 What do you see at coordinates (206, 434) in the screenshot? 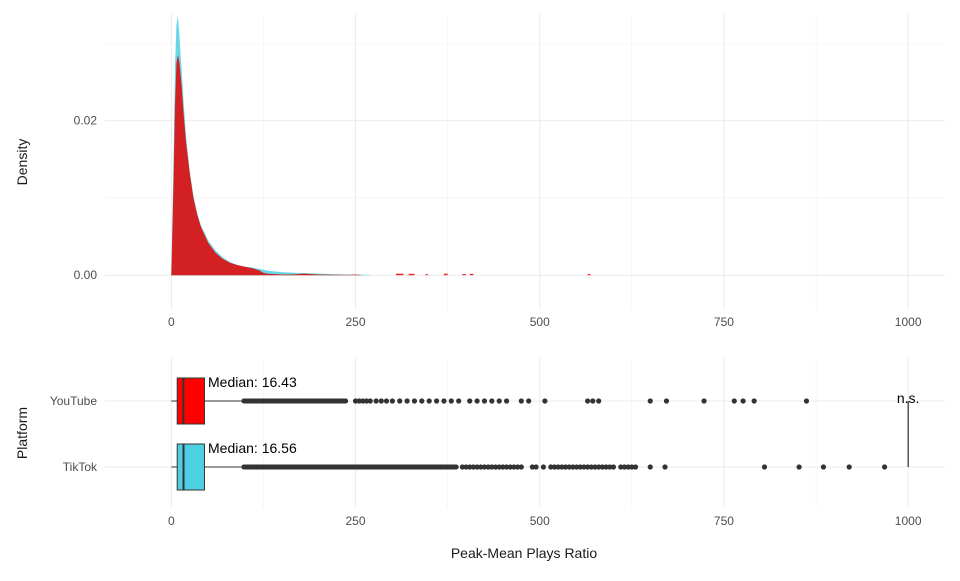
I see `boxplot-boxes` at bounding box center [206, 434].